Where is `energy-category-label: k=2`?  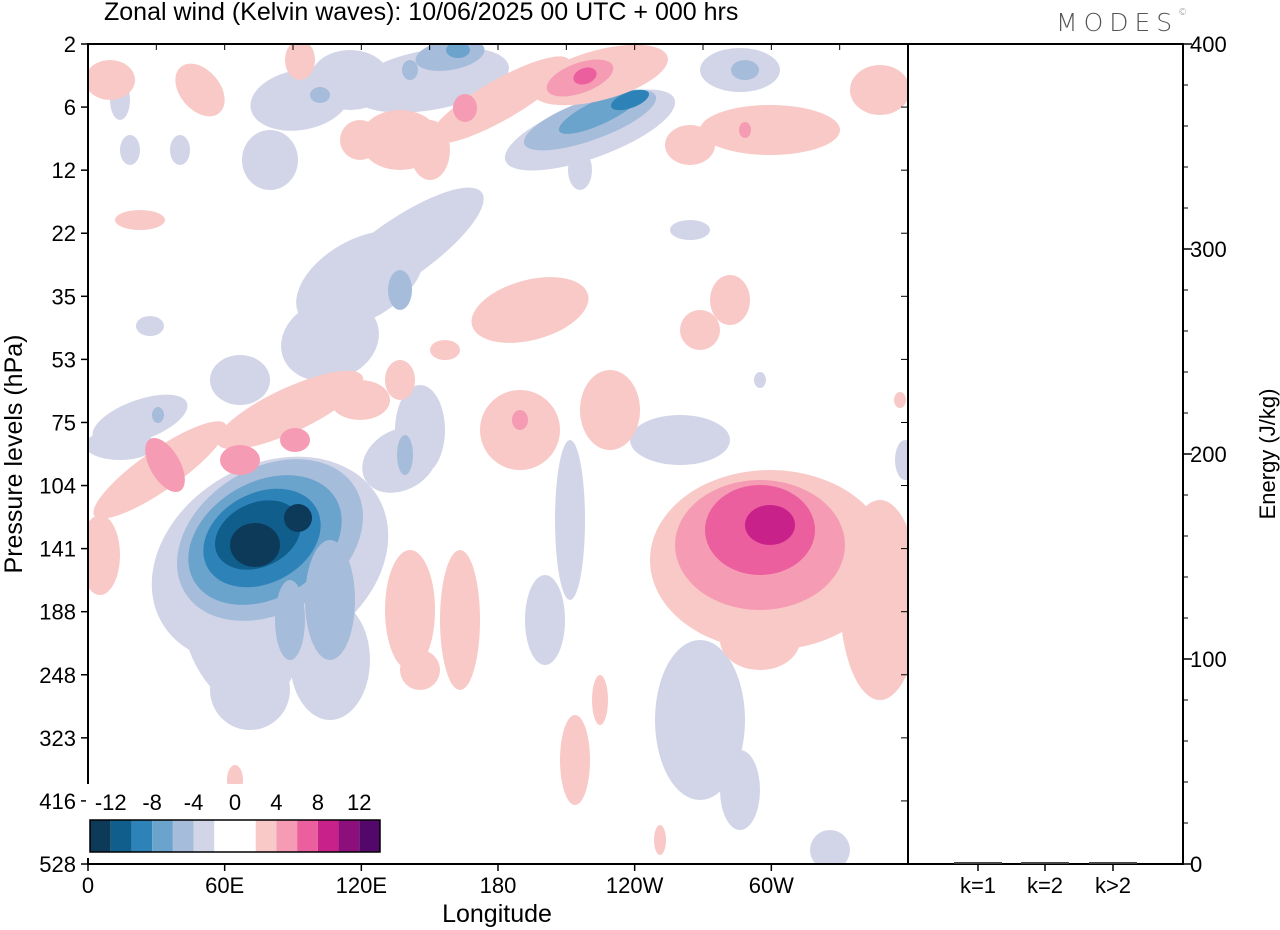 energy-category-label: k=2 is located at coordinates (1045, 885).